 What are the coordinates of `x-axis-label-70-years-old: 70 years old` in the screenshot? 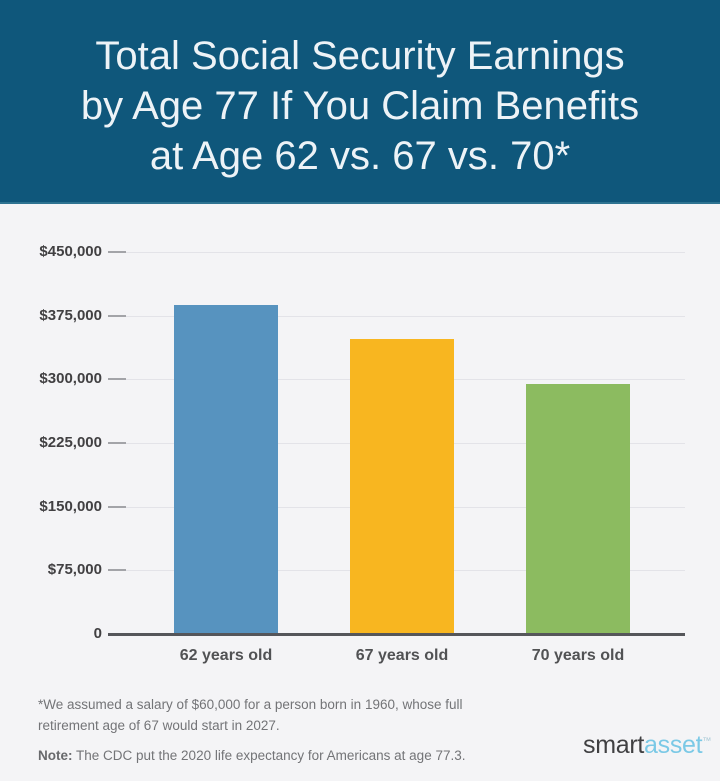 It's located at (578, 655).